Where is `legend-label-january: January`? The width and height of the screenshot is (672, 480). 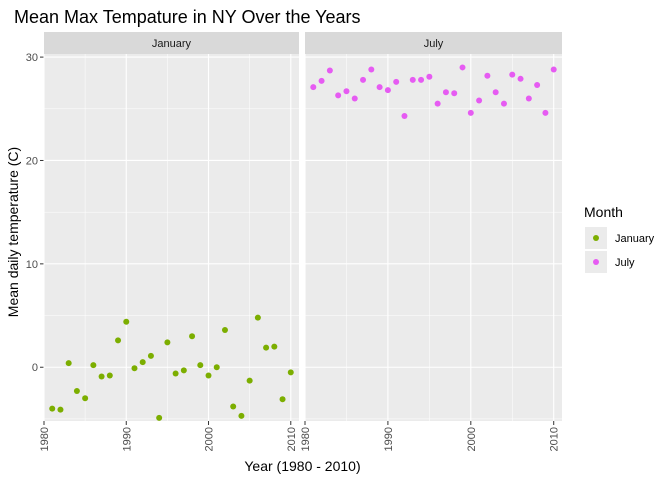
legend-label-january: January is located at coordinates (635, 239).